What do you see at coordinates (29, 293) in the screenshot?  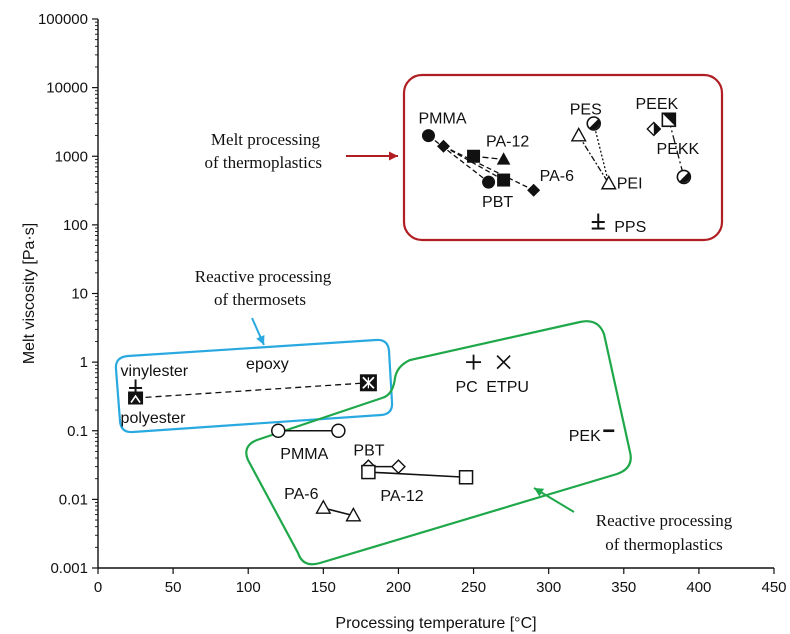 I see `y-axis-title: Melt viscosity [Pa·s]` at bounding box center [29, 293].